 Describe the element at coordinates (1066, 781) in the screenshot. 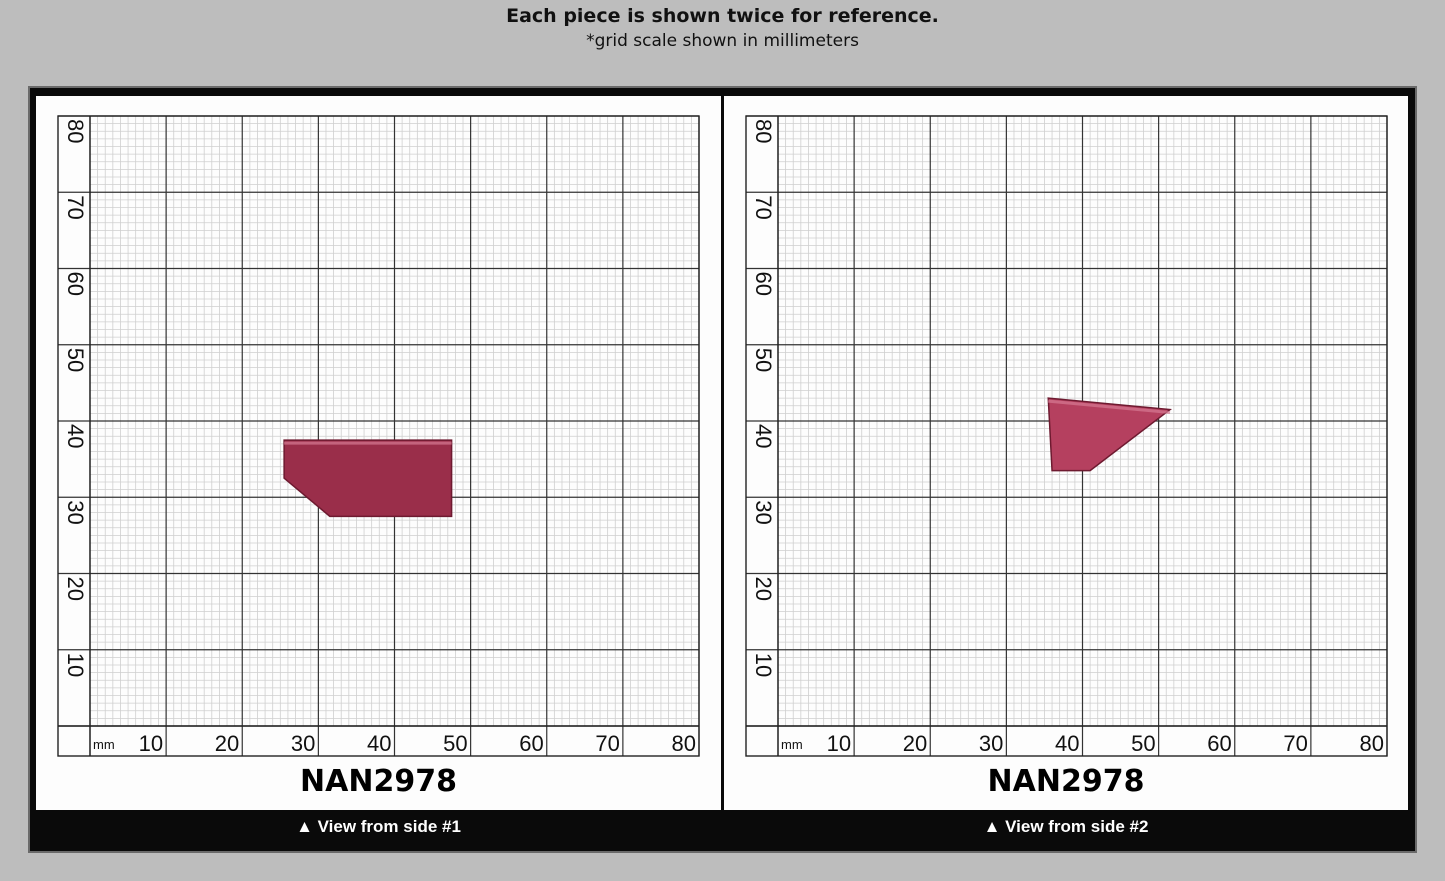

I see `piece-label-side-2: NAN2978` at that location.